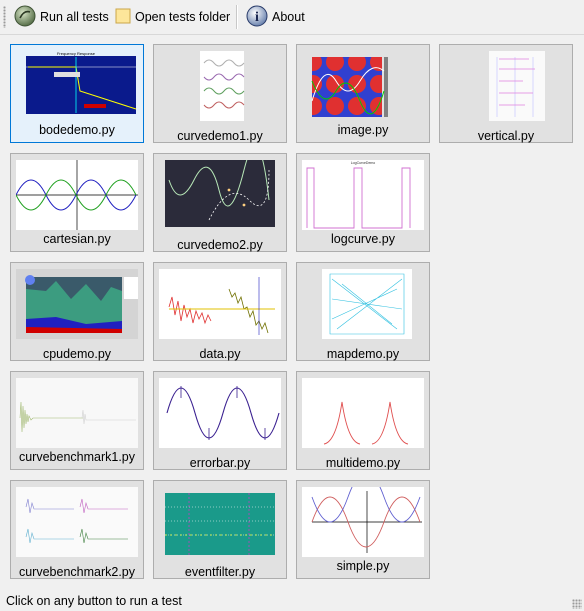  I want to click on test-button-data: data.py, so click(220, 311).